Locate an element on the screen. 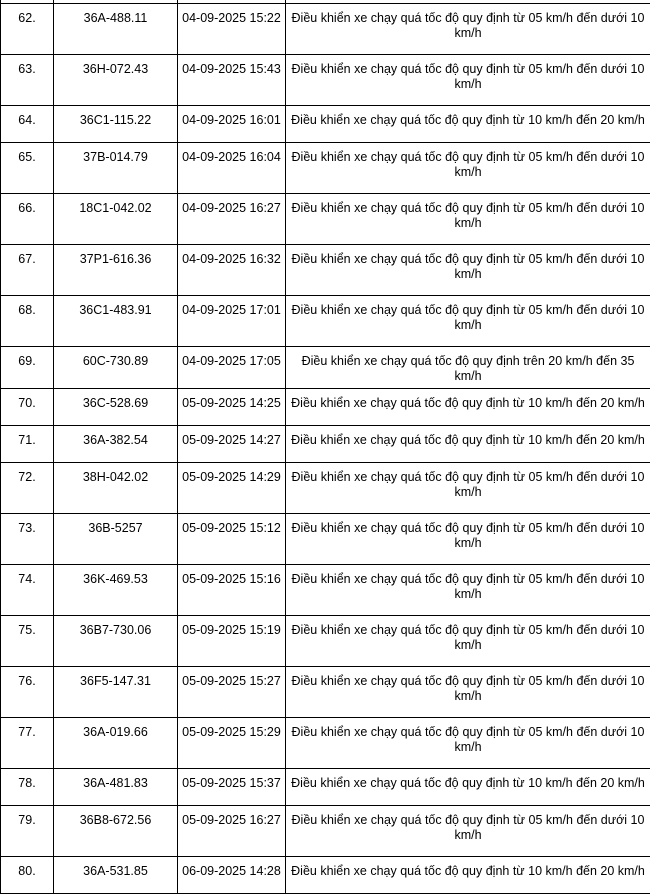  license-plate-cell: 36F5-147.31 is located at coordinates (116, 692).